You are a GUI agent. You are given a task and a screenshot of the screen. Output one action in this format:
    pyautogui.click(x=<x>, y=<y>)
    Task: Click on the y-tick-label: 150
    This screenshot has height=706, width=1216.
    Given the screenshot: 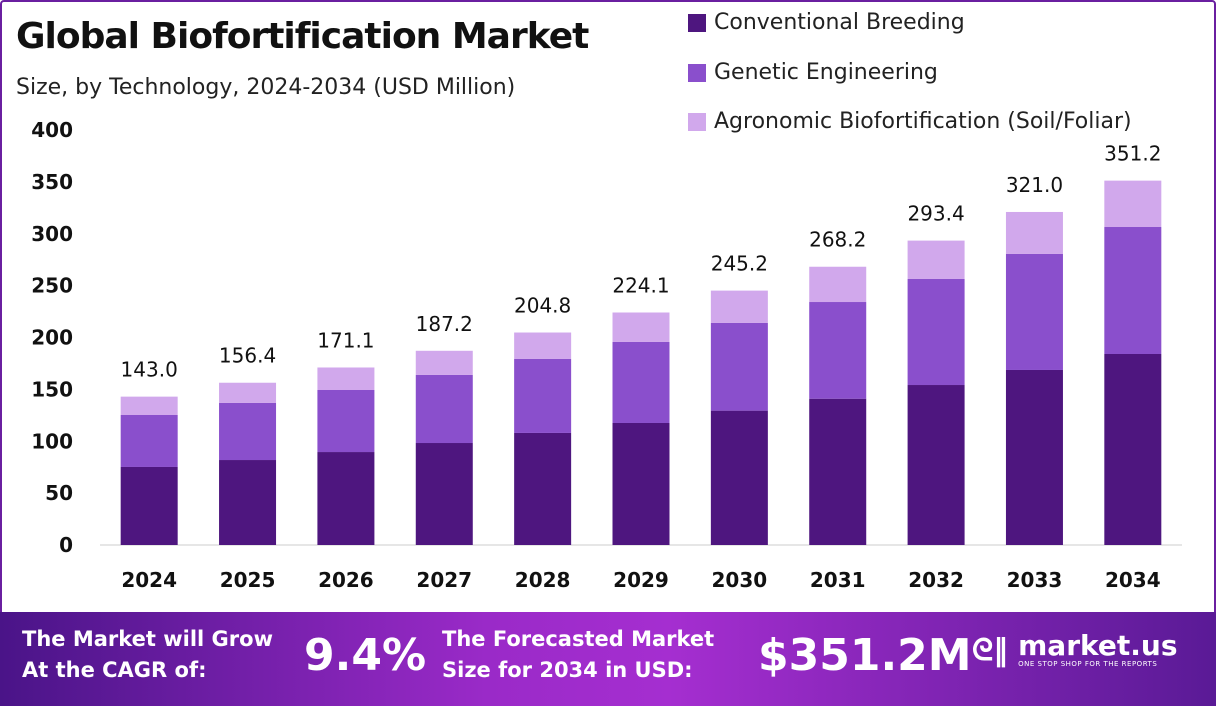 What is the action you would take?
    pyautogui.click(x=52, y=389)
    